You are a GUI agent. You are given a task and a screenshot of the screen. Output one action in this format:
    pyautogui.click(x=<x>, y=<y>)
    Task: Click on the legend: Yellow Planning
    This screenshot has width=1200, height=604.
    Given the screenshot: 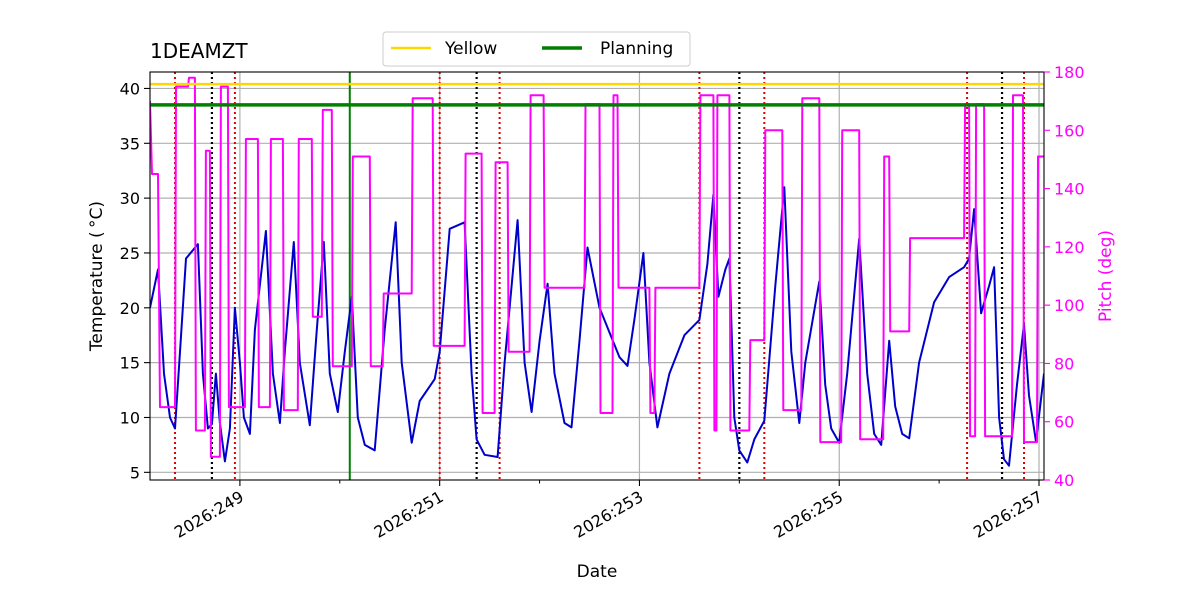 What is the action you would take?
    pyautogui.click(x=536, y=49)
    